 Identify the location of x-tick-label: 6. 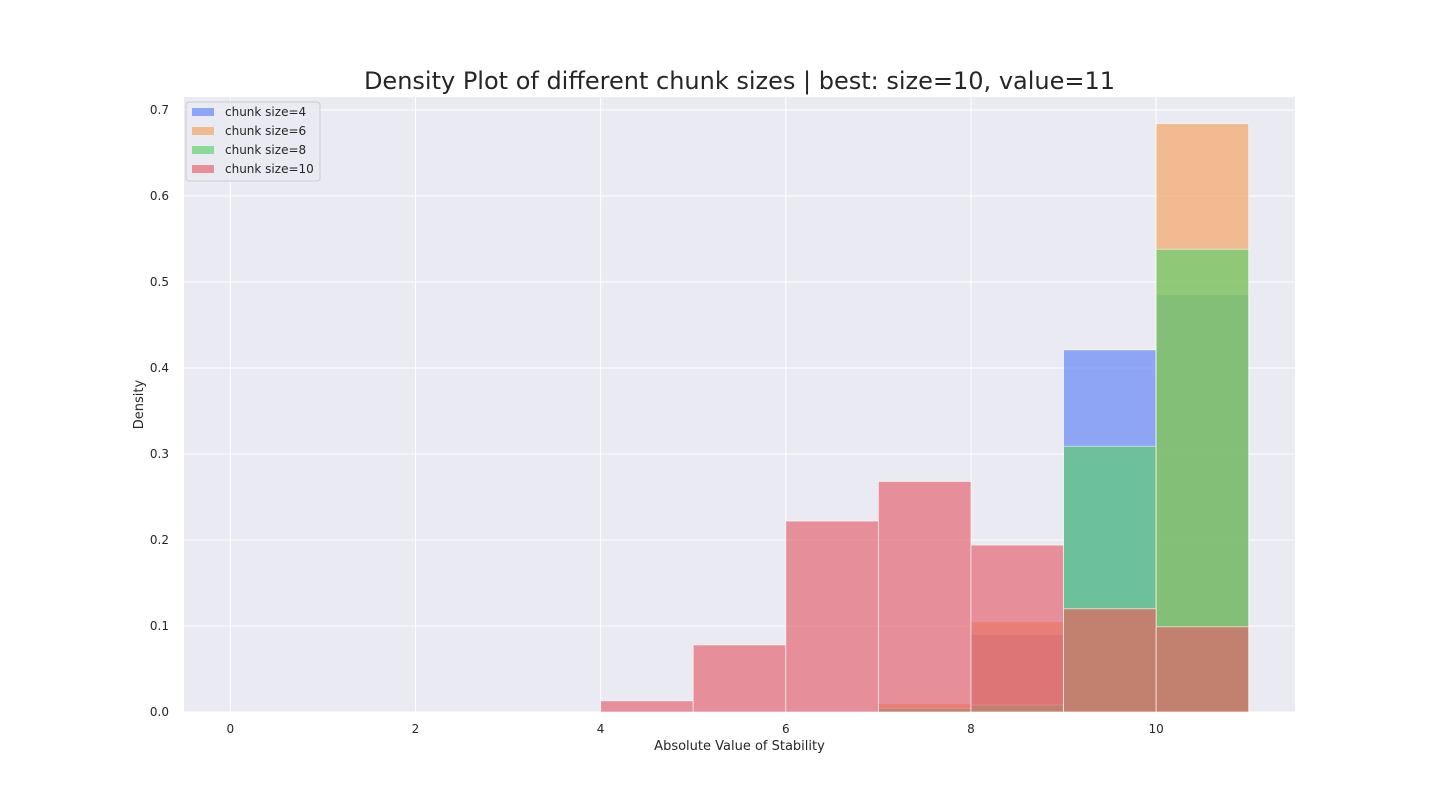
(786, 729).